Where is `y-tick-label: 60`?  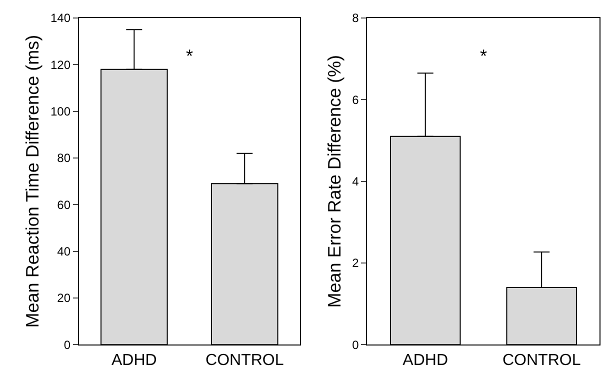
y-tick-label: 60 is located at coordinates (64, 205).